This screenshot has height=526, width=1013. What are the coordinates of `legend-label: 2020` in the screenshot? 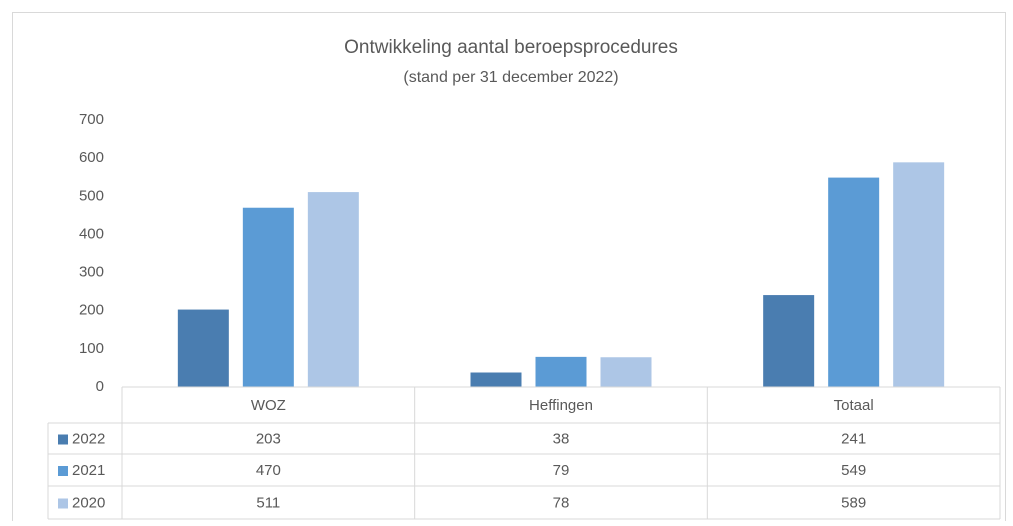 It's located at (88, 502).